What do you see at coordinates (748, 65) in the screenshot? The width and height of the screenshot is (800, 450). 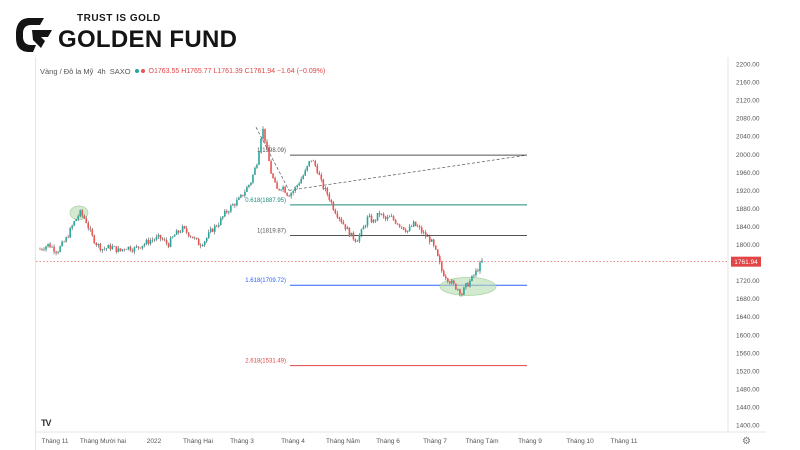 I see `y-tick-label: 2200.00` at bounding box center [748, 65].